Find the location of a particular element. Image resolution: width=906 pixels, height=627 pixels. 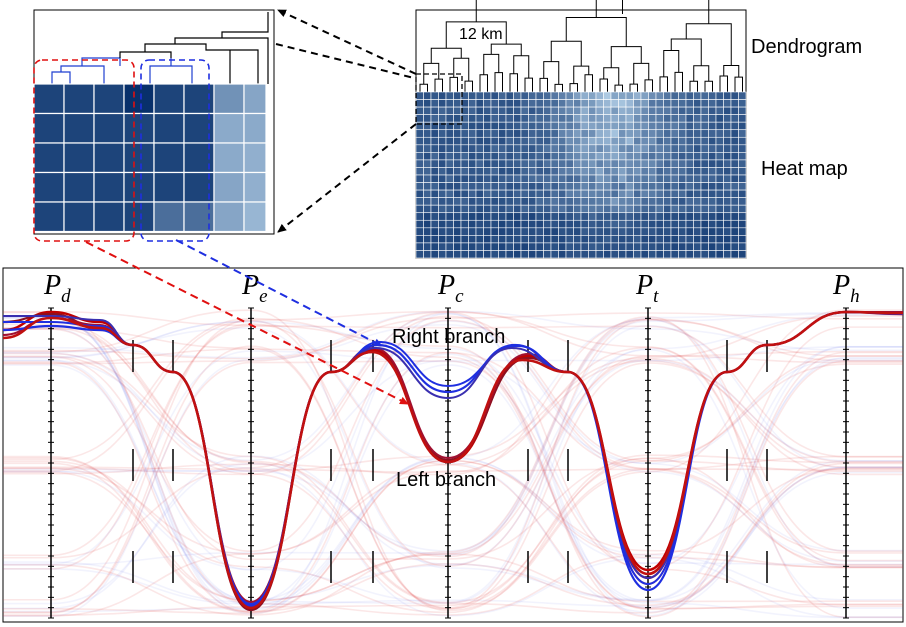

red-branch-arrow is located at coordinates (247, 323).